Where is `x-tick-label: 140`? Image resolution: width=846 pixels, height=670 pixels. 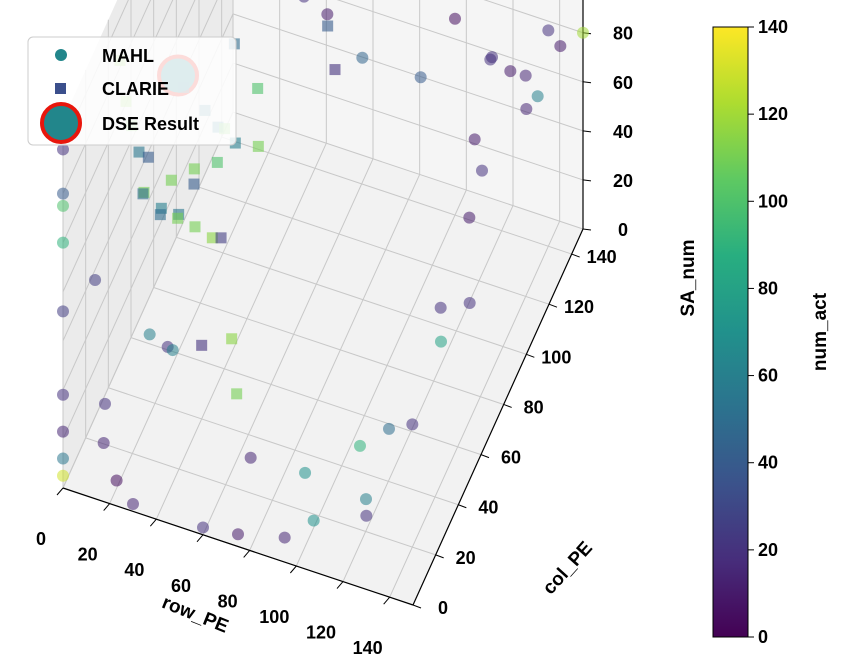
x-tick-label: 140 is located at coordinates (368, 648).